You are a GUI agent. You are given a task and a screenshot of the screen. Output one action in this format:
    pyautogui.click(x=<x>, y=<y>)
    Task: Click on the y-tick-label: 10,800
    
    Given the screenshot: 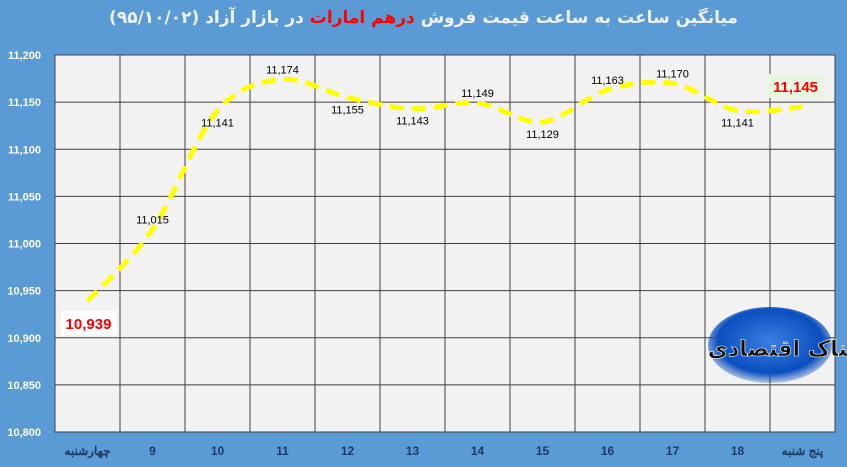 What is the action you would take?
    pyautogui.click(x=24, y=433)
    